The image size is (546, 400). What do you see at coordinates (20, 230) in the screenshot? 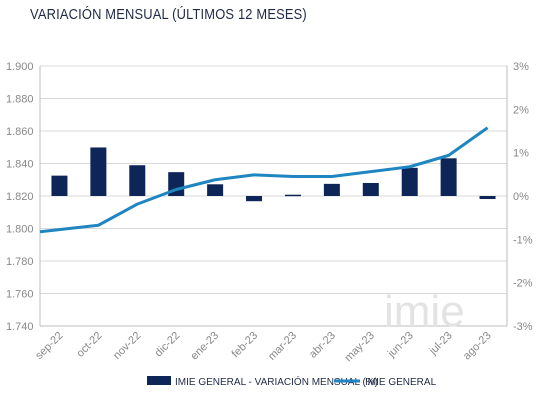
I see `y-left-tick-label: 1.800` at bounding box center [20, 230].